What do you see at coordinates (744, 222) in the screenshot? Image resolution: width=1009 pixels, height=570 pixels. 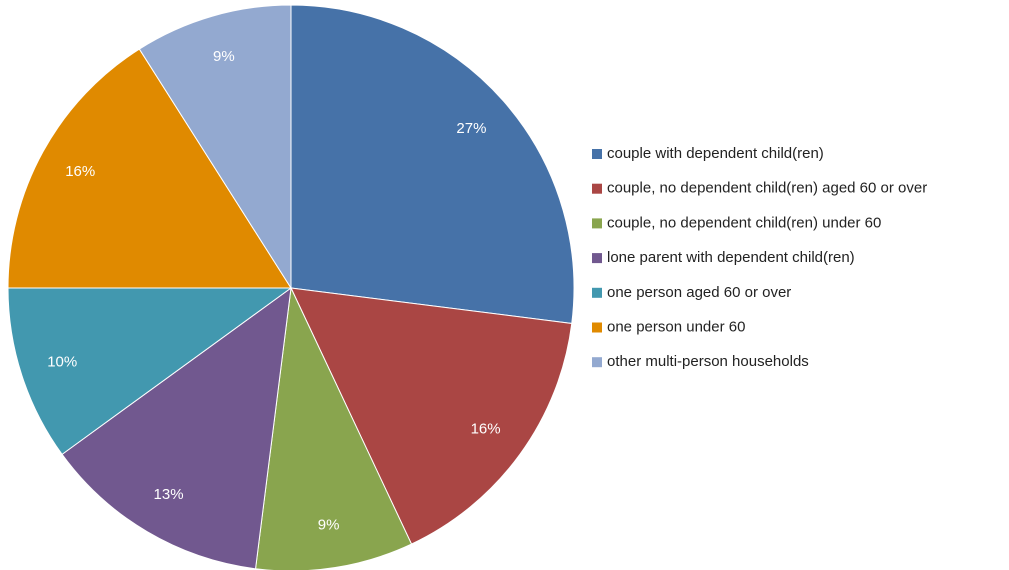 I see `legend-label: couple, no dependent child(ren) under 60` at bounding box center [744, 222].